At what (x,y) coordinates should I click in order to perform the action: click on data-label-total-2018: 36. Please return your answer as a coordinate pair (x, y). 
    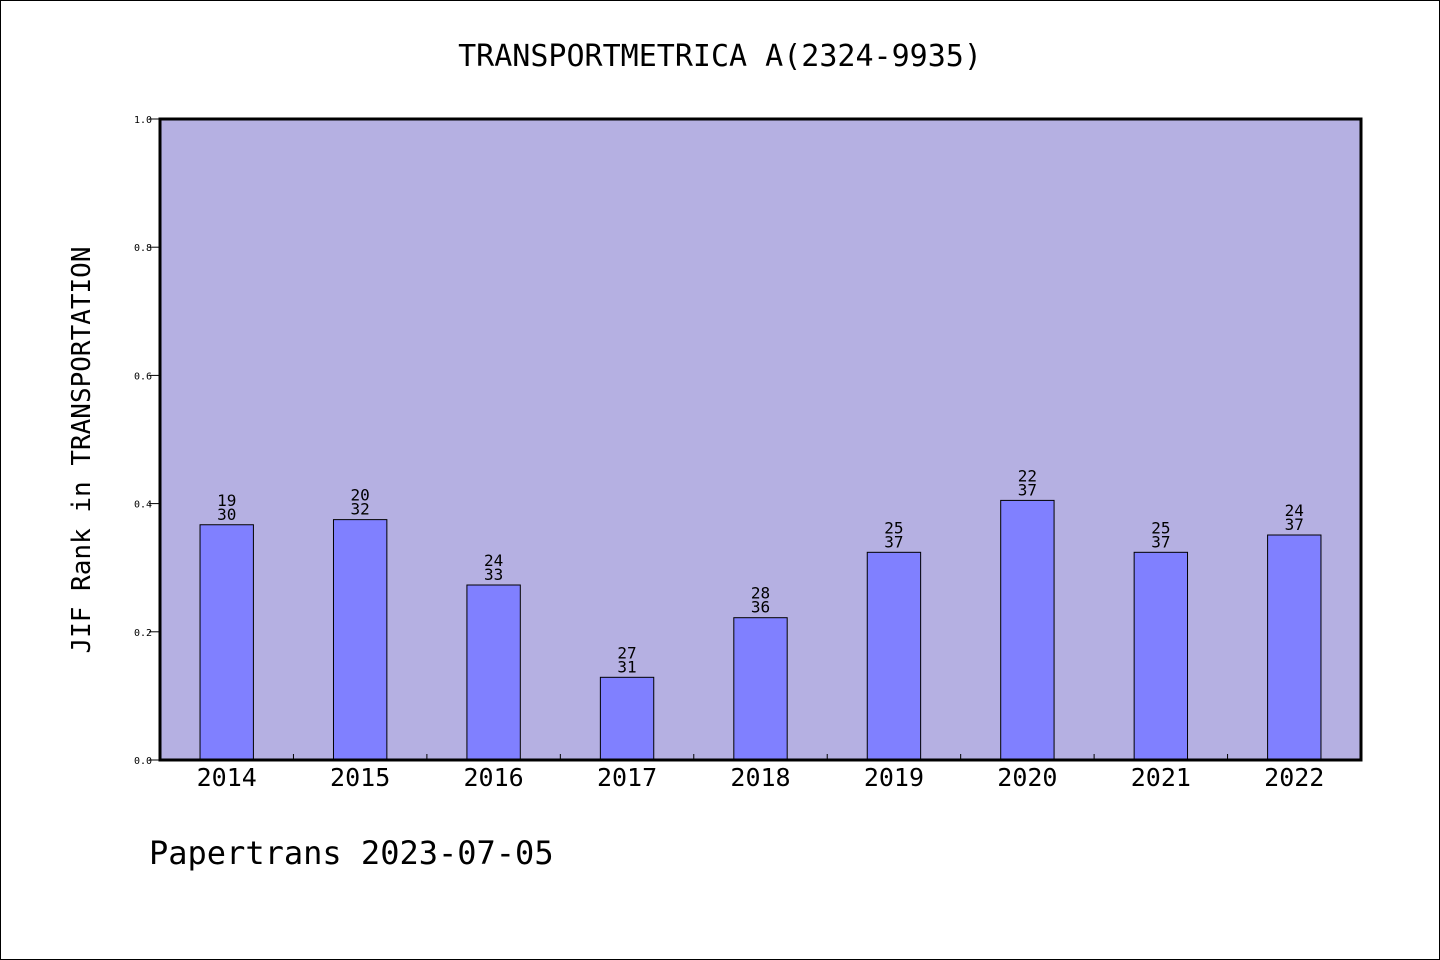
    Looking at the image, I should click on (760, 607).